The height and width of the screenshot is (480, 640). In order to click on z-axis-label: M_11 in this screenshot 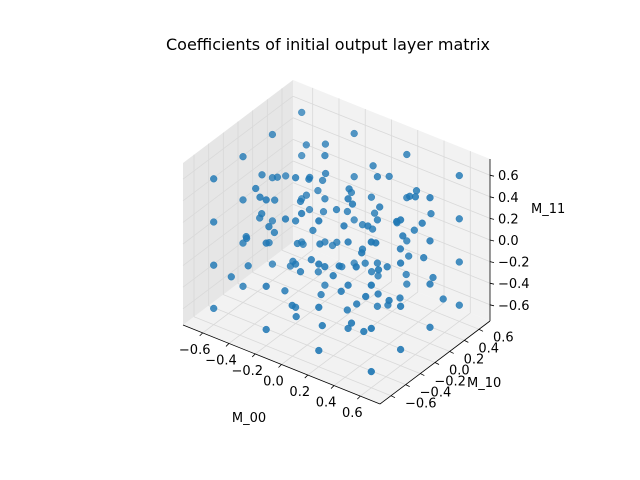, I will do `click(548, 209)`.